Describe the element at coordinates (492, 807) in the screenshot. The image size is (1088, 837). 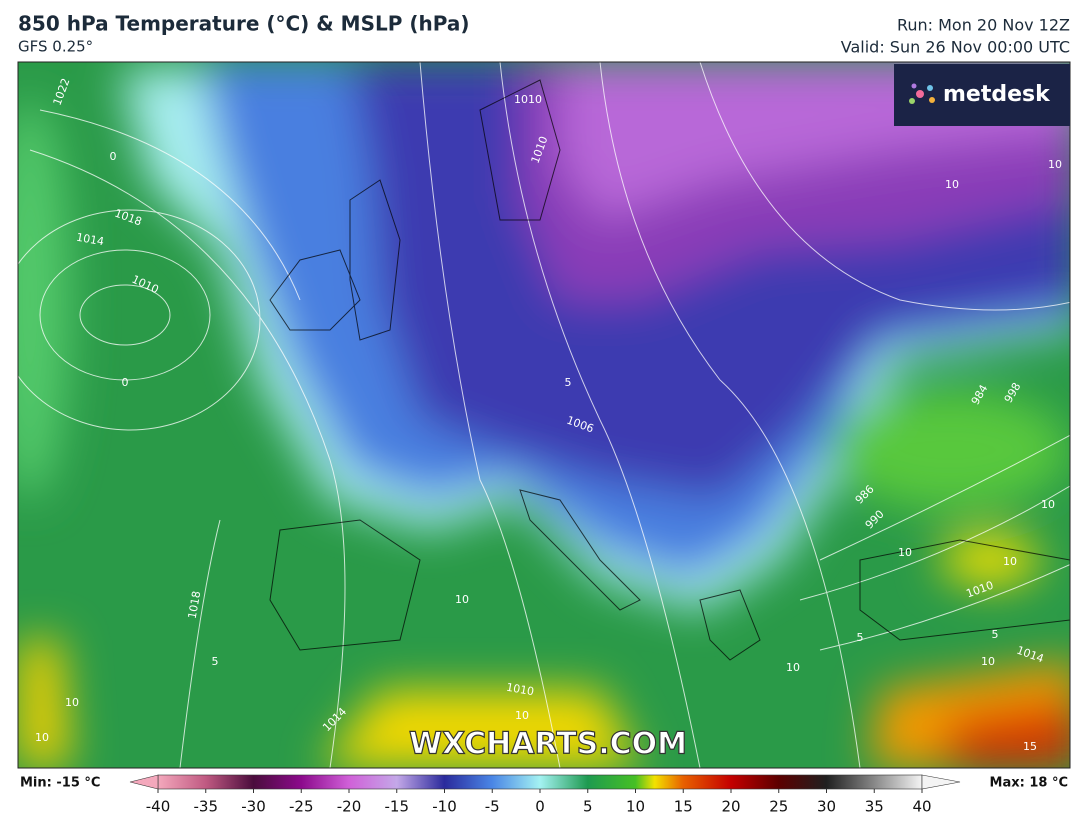
I see `colorbar-tick-label: -5` at that location.